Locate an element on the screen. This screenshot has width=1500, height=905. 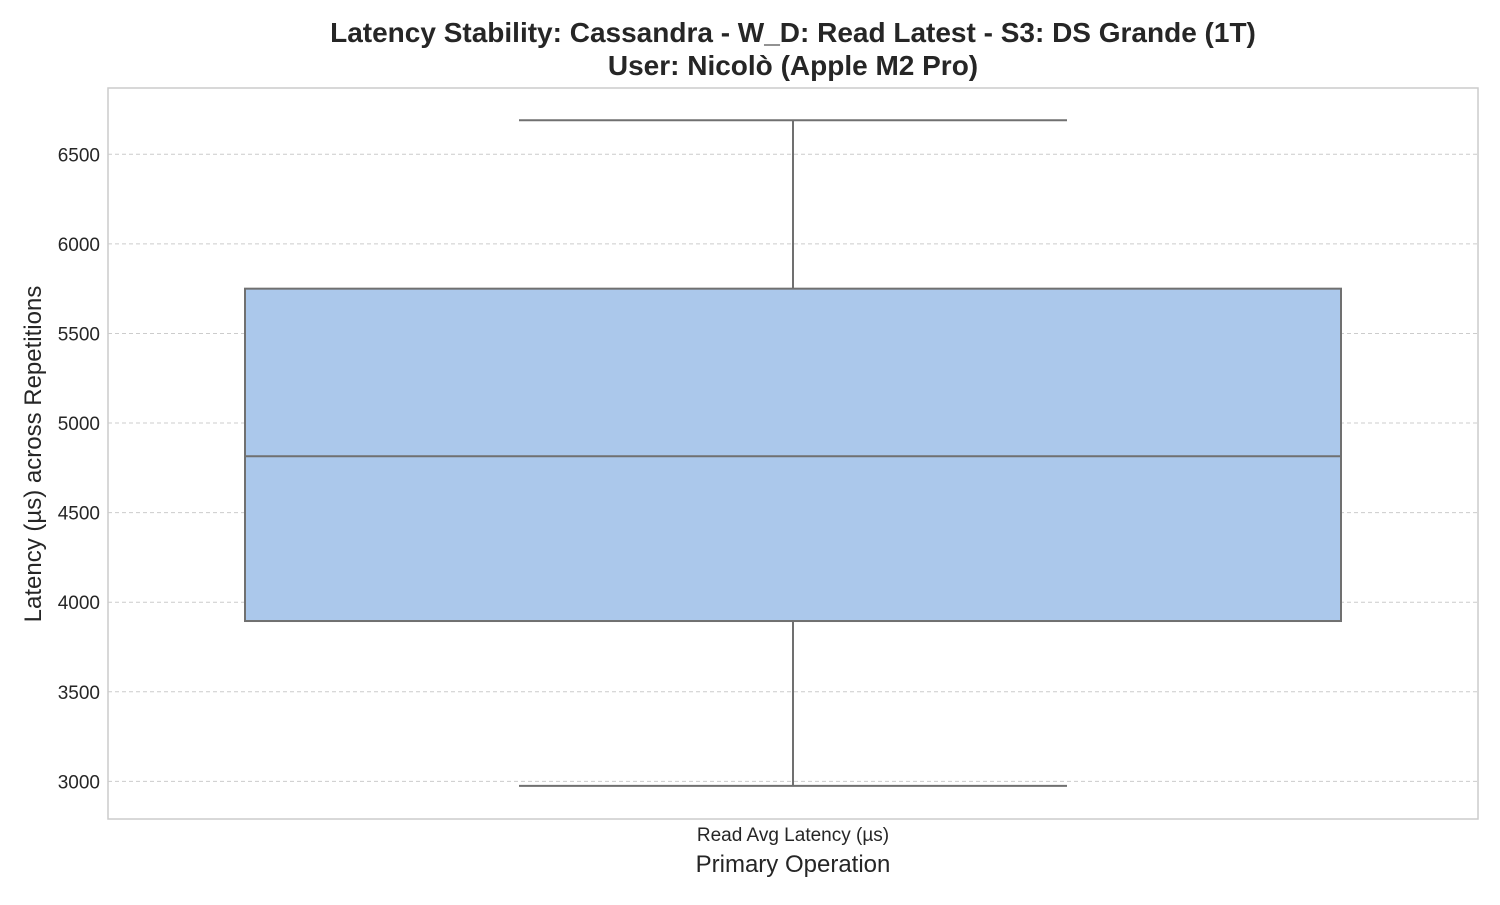
chart-title-line2: User: Nicolò (Apple M2 Pro) is located at coordinates (793, 65).